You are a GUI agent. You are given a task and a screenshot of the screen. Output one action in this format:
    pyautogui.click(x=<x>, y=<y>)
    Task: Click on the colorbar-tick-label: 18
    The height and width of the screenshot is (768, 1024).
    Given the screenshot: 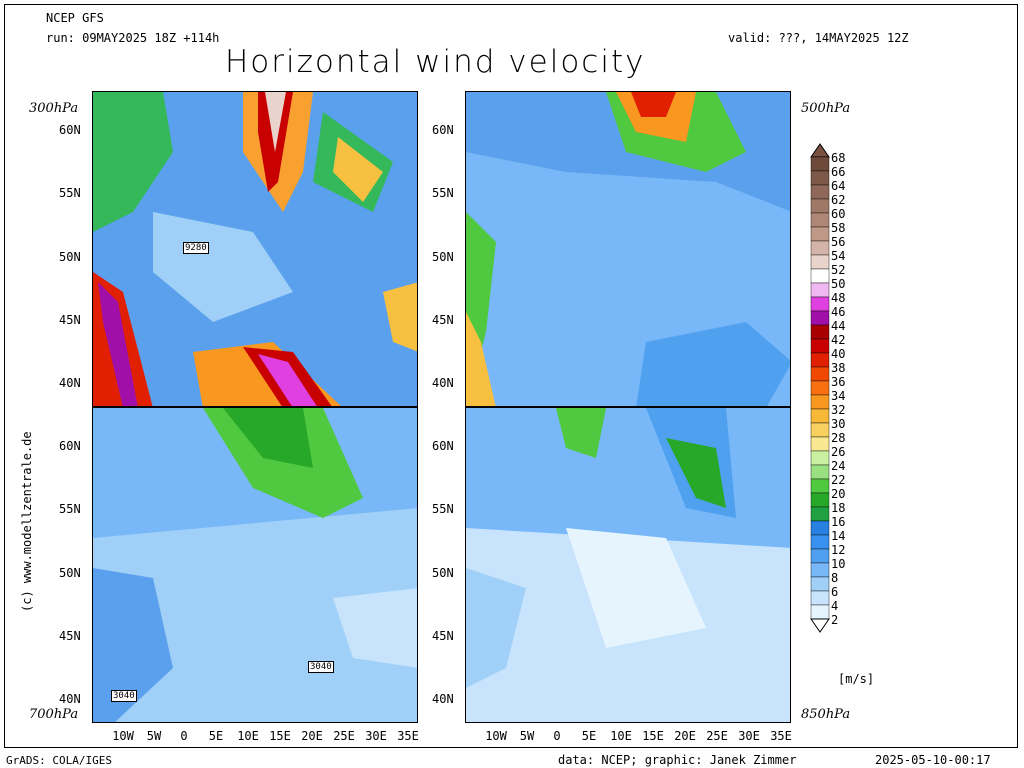 What is the action you would take?
    pyautogui.click(x=838, y=508)
    